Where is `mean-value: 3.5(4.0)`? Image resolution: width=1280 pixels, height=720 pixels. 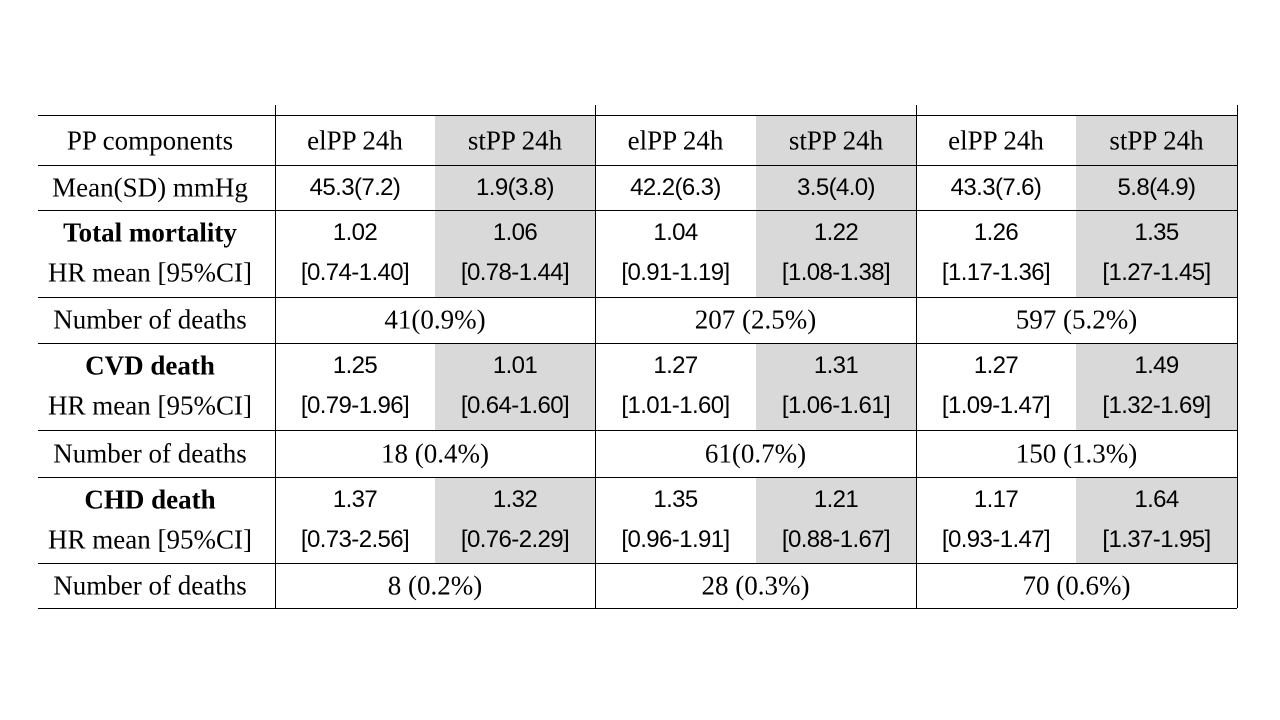 mean-value: 3.5(4.0) is located at coordinates (836, 187).